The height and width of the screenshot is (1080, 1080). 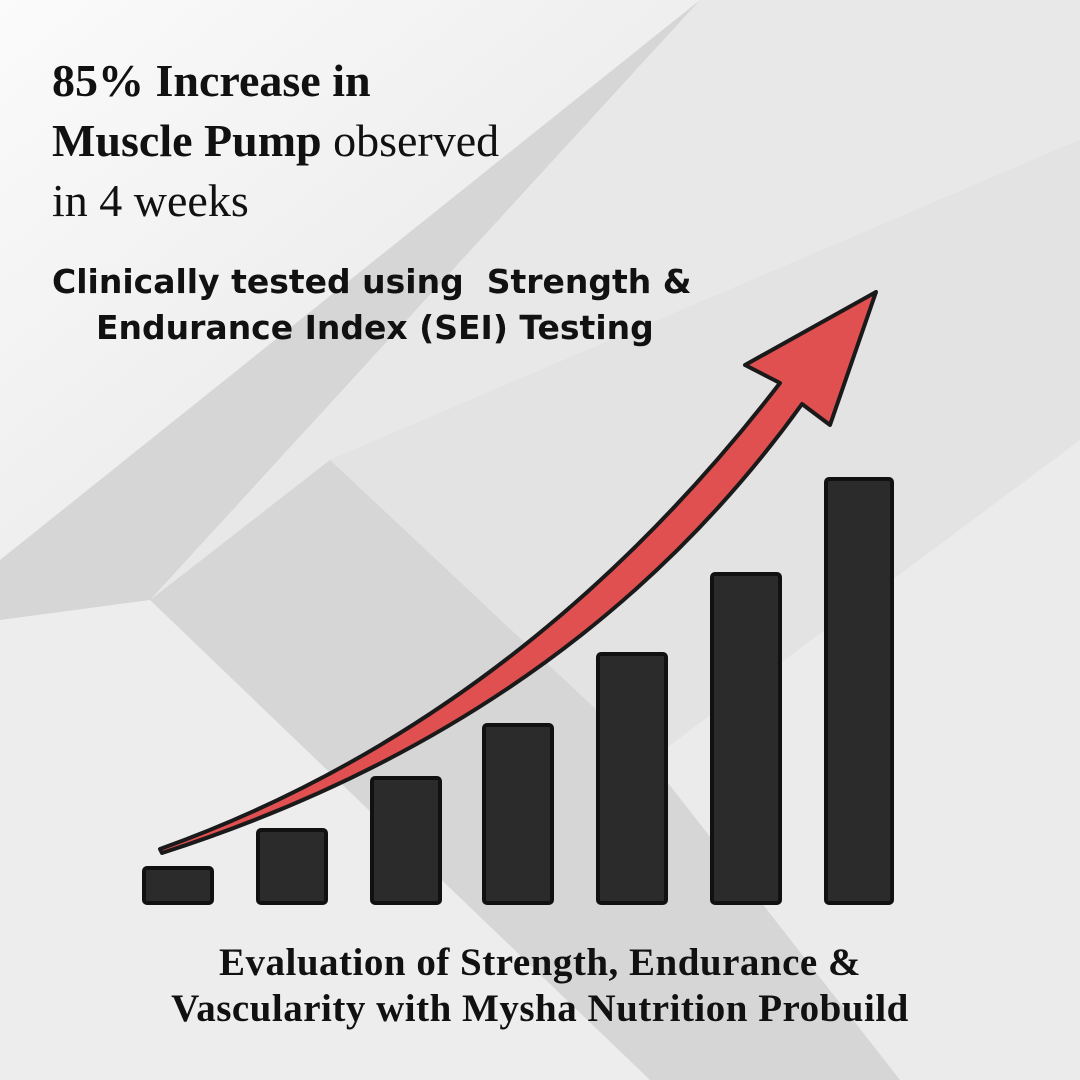 What do you see at coordinates (540, 962) in the screenshot?
I see `footer: Evaluation of Strength, Endurance &` at bounding box center [540, 962].